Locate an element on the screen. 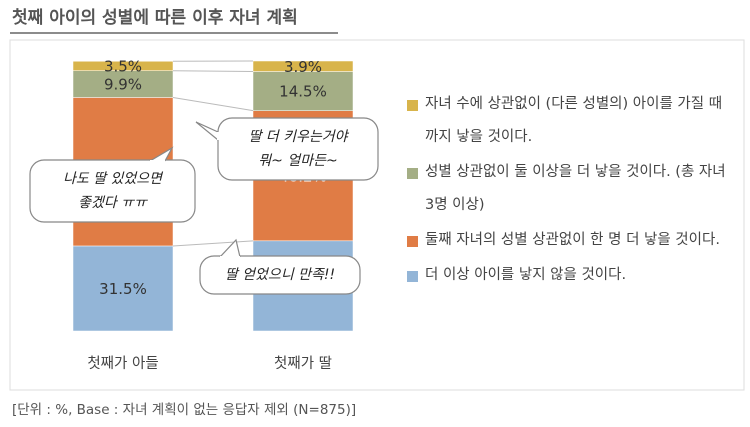 Image resolution: width=750 pixels, height=427 pixels. chart-title: 첫째 아이의 성별에 따른 이후 자녀 계획 is located at coordinates (155, 17).